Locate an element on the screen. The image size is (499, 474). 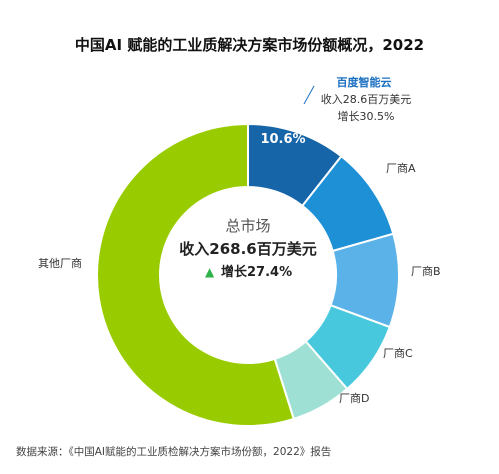
center-total-market: 总市场 is located at coordinates (247, 226).